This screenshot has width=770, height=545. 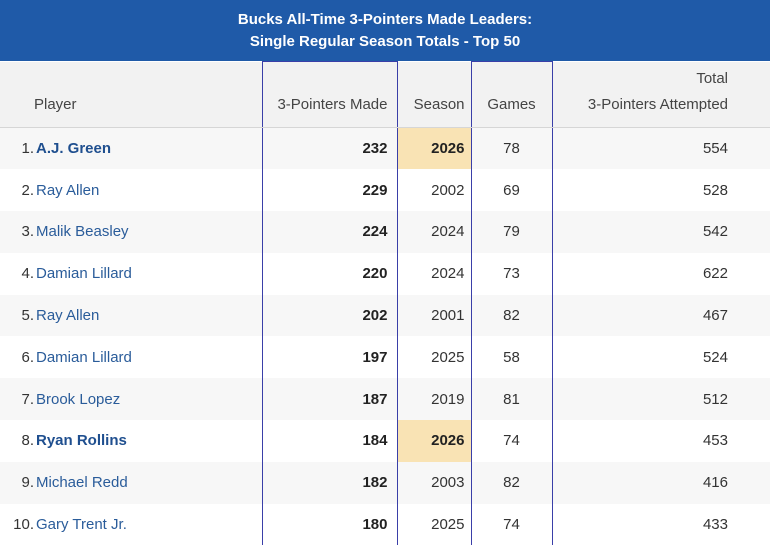 I want to click on player-link: Gary Trent Jr., so click(x=81, y=525).